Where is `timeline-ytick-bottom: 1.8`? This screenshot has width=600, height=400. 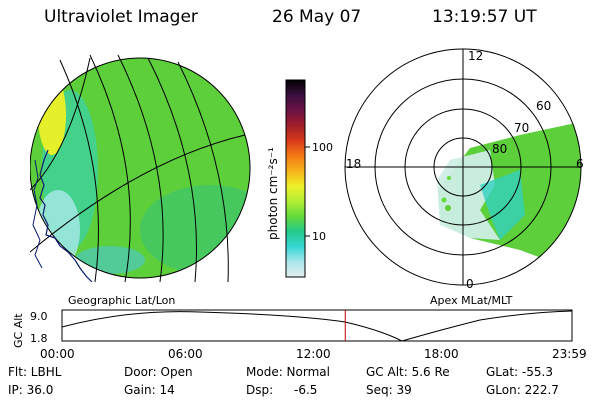
timeline-ytick-bottom: 1.8 is located at coordinates (39, 338).